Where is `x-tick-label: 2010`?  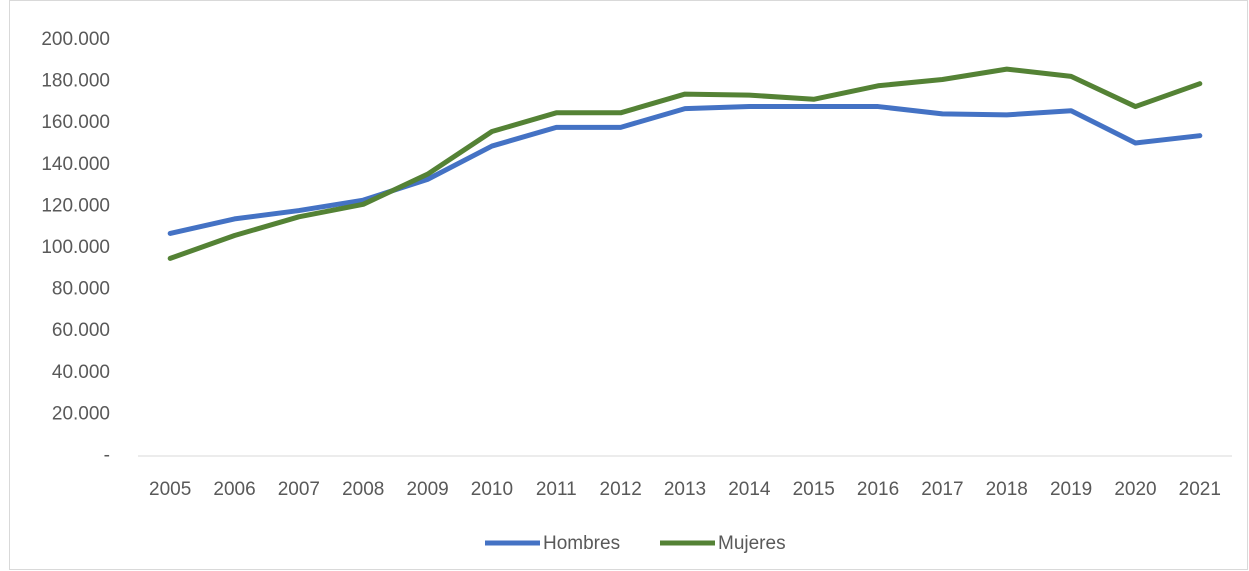 x-tick-label: 2010 is located at coordinates (492, 489).